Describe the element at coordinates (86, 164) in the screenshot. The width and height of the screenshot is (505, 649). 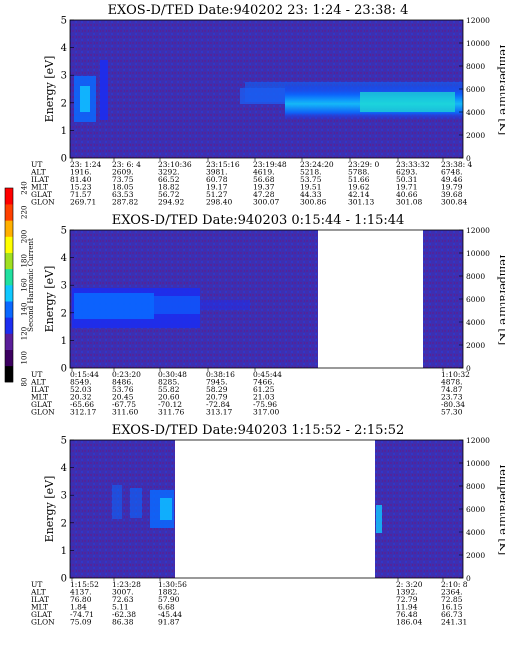
I see `ephemeris-cell: 23: 1:24` at that location.